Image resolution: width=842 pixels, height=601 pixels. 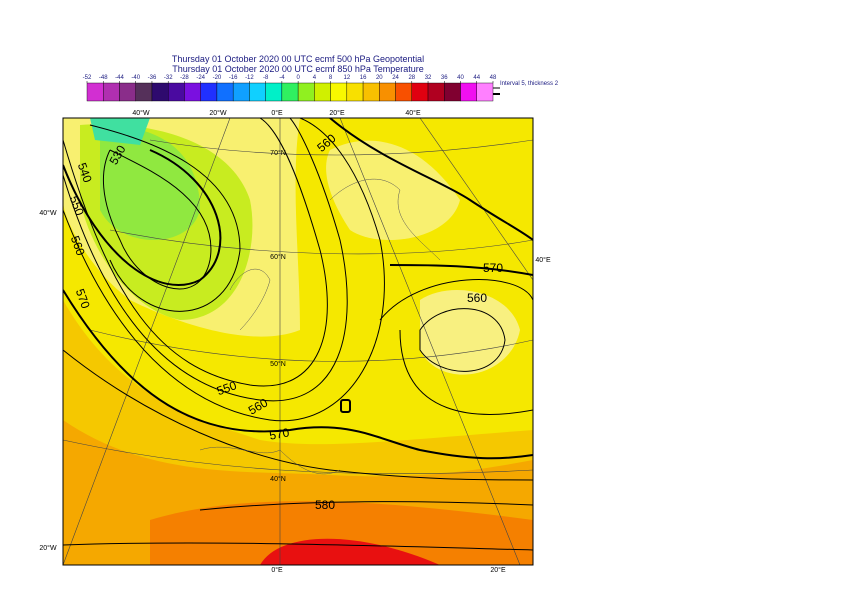 What do you see at coordinates (278, 364) in the screenshot?
I see `latitude-label: 50°N` at bounding box center [278, 364].